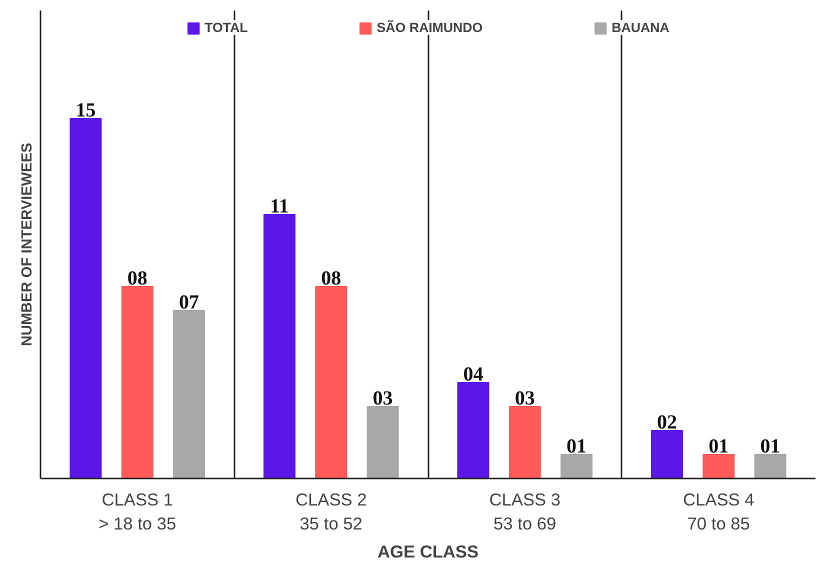  Describe the element at coordinates (86, 111) in the screenshot. I see `data-label: 15` at that location.